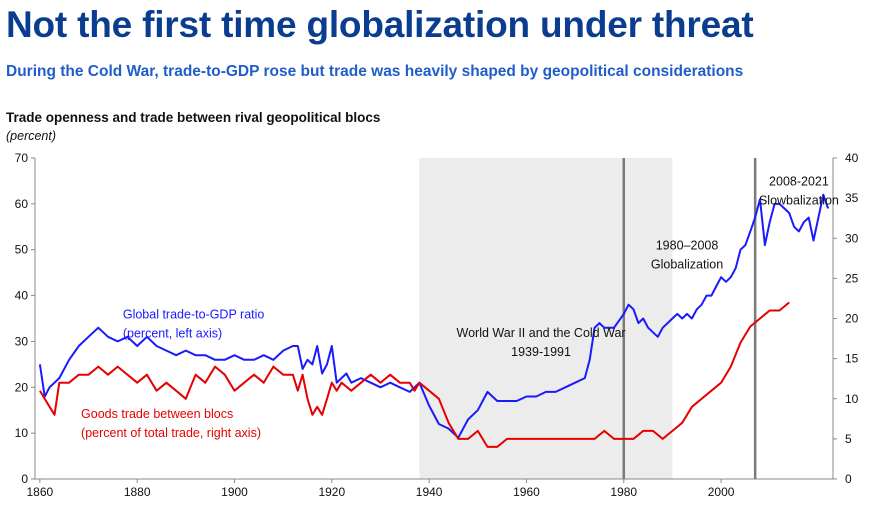 Image resolution: width=885 pixels, height=508 pixels. What do you see at coordinates (852, 399) in the screenshot?
I see `right-tick-label: 10` at bounding box center [852, 399].